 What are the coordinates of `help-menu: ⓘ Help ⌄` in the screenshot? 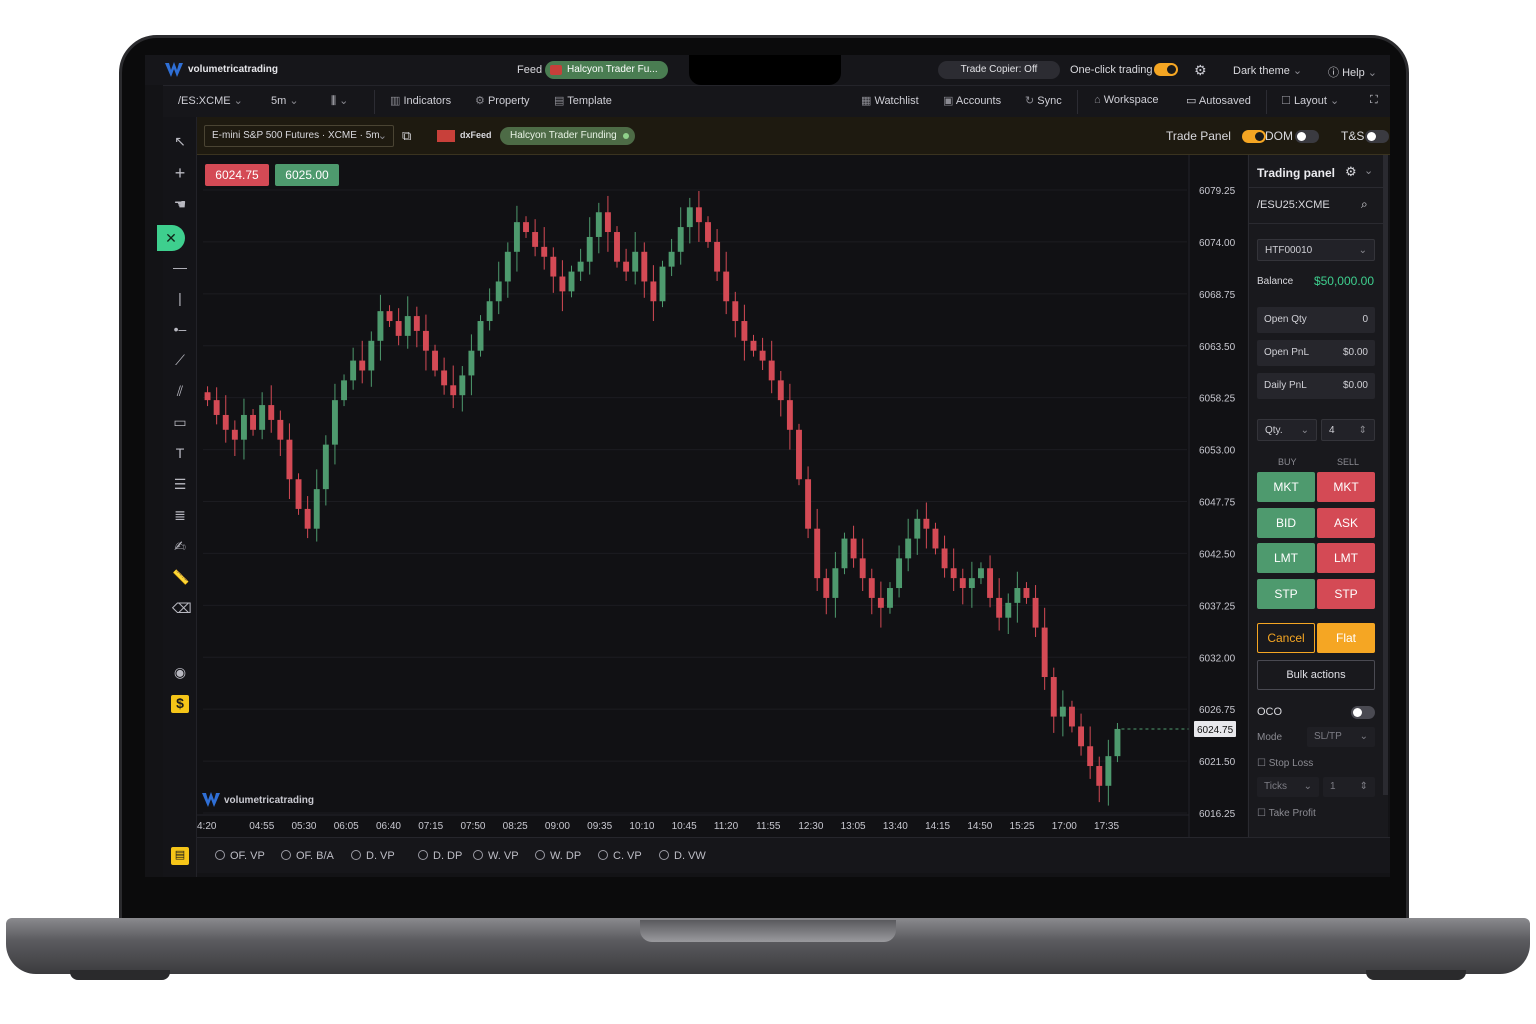 It's located at (1352, 72).